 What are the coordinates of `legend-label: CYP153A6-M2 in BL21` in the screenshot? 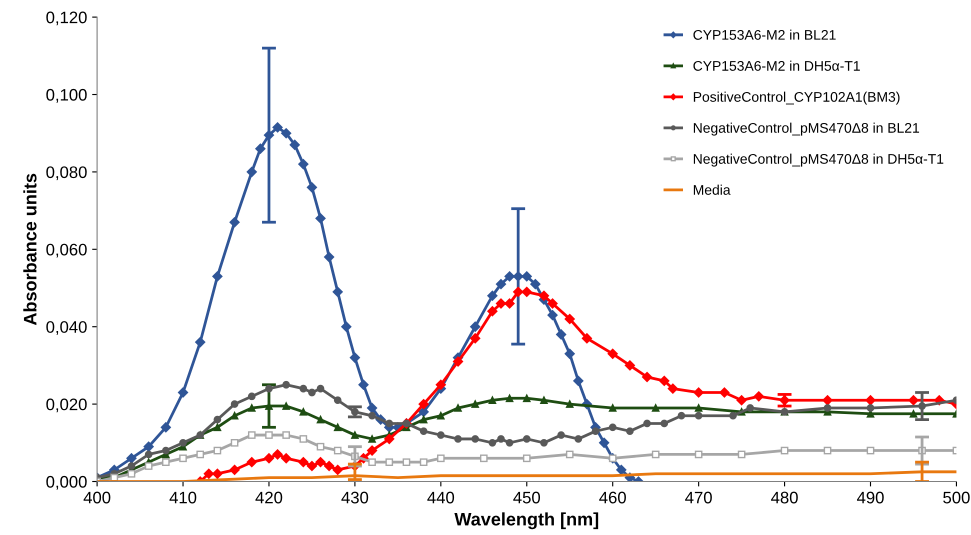 It's located at (764, 35).